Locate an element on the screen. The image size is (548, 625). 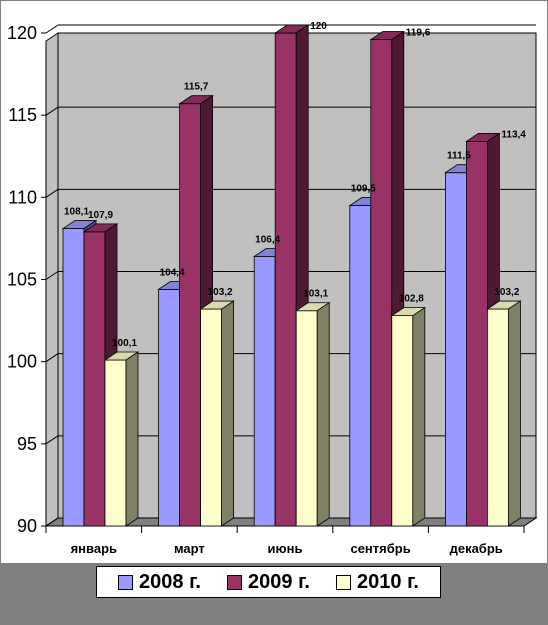
legend-label-2008: 2008 г. is located at coordinates (170, 581).